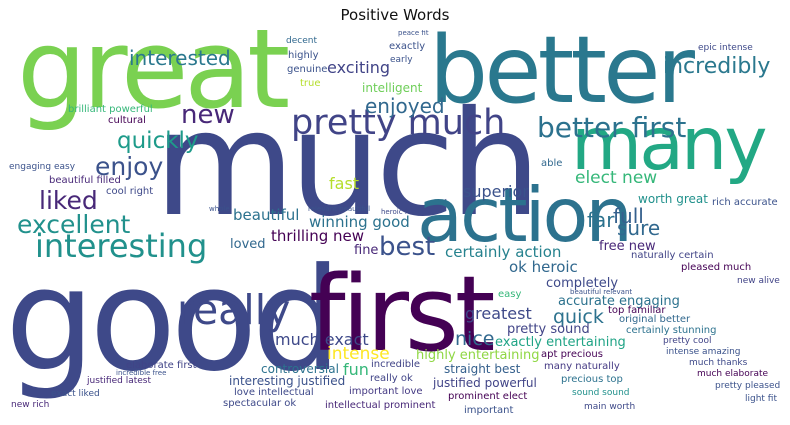 Image resolution: width=790 pixels, height=425 pixels. What do you see at coordinates (592, 379) in the screenshot?
I see `word-precious-top: precious top` at bounding box center [592, 379].